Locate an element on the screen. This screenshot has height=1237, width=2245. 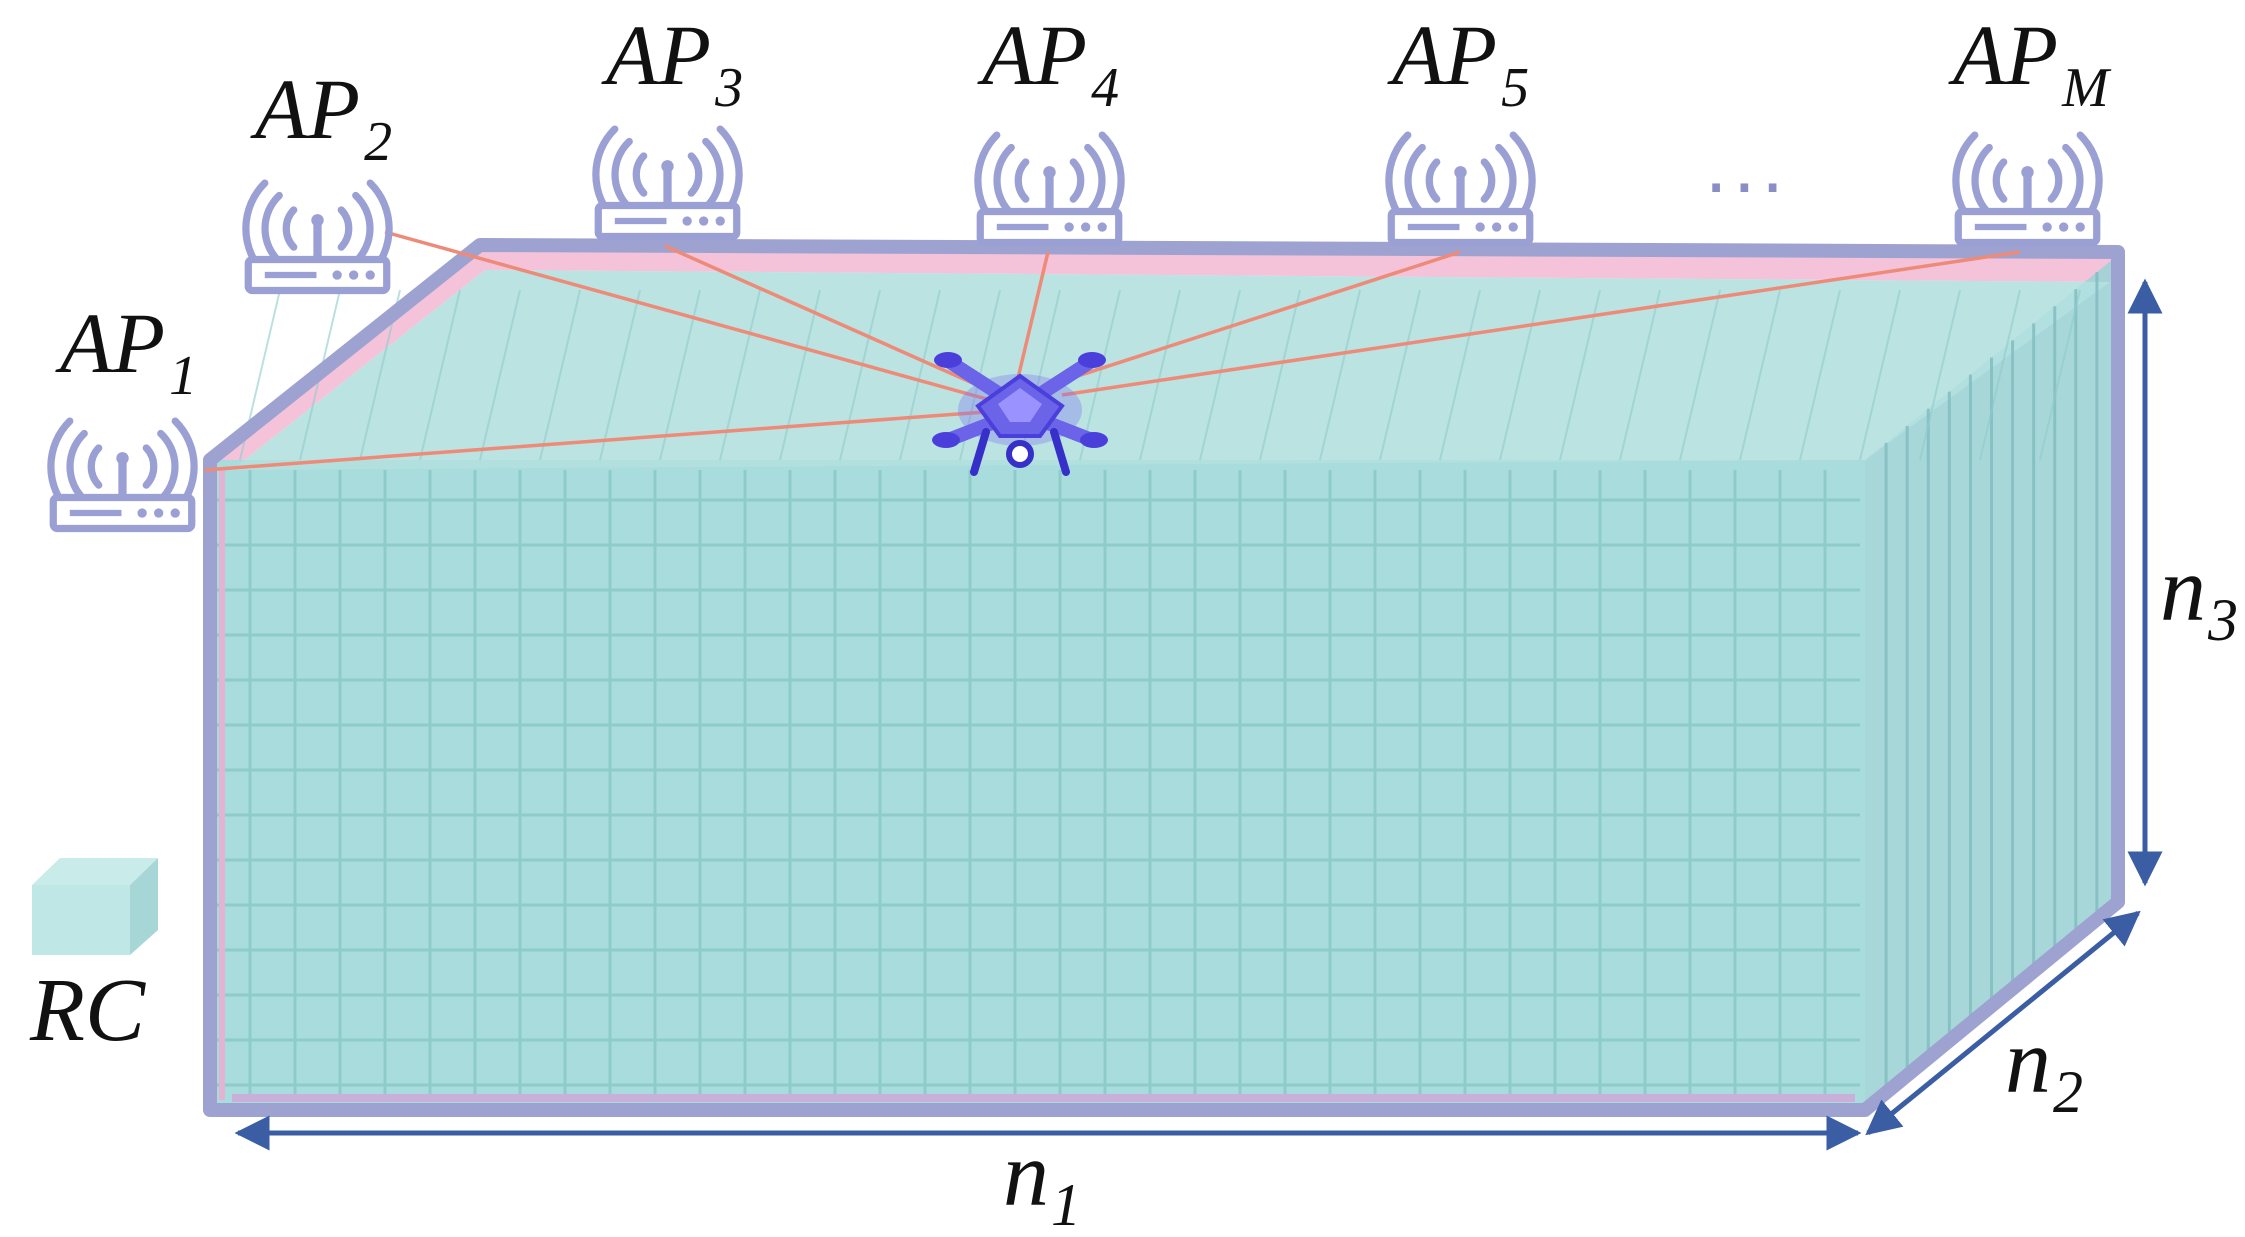
n2-label: n2 is located at coordinates (2044, 1067).